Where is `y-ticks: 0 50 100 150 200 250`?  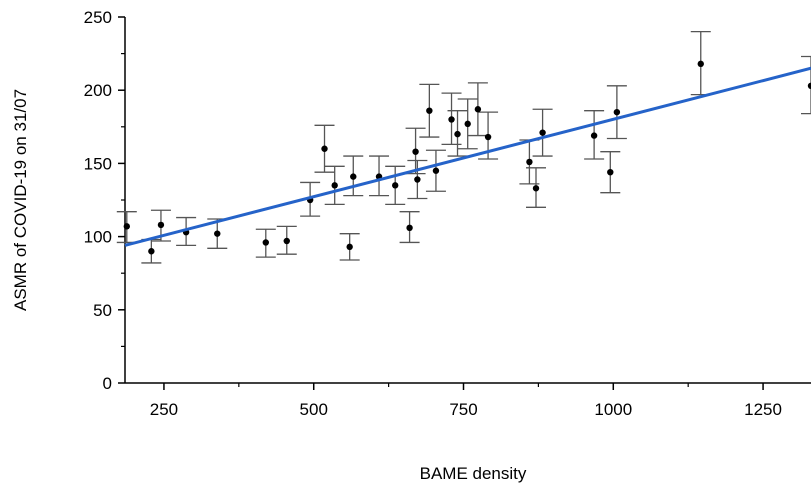 y-ticks: 0 50 100 150 200 250 is located at coordinates (104, 200).